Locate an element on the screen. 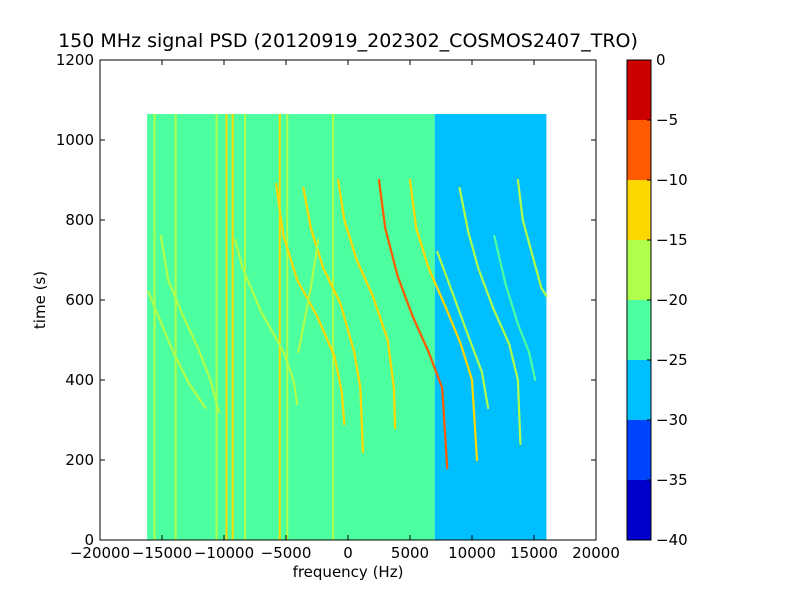 The image size is (800, 600). x-tick-label: −15000 is located at coordinates (162, 553).